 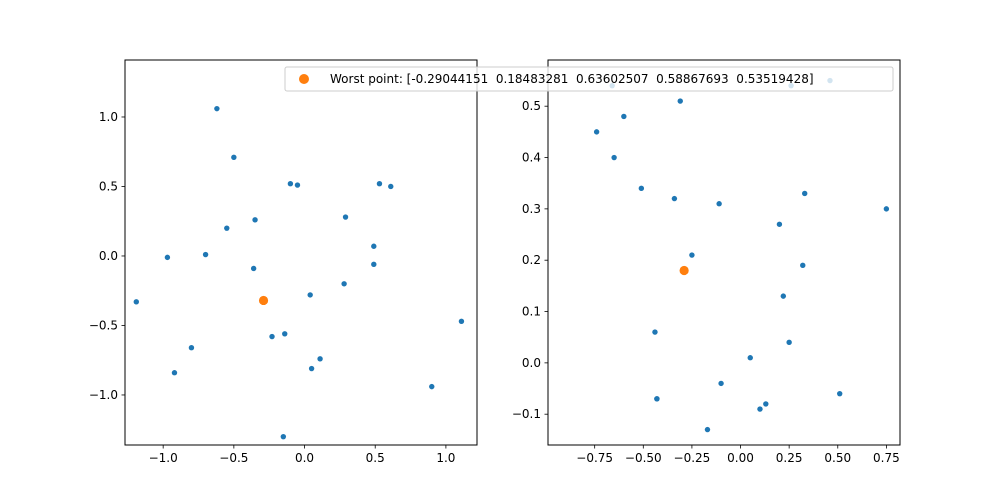 I want to click on y-tick-label: 0.1, so click(x=531, y=312).